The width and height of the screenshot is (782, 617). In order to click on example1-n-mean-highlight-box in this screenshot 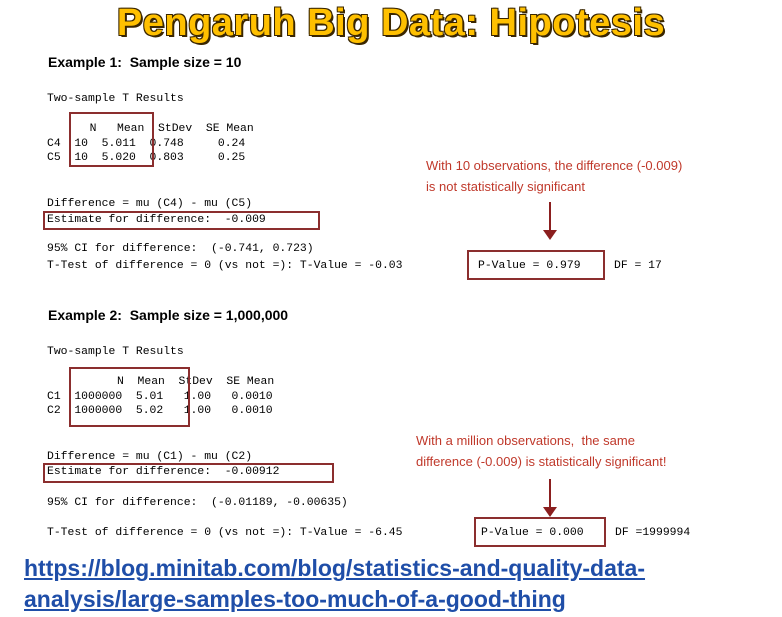, I will do `click(111, 139)`.